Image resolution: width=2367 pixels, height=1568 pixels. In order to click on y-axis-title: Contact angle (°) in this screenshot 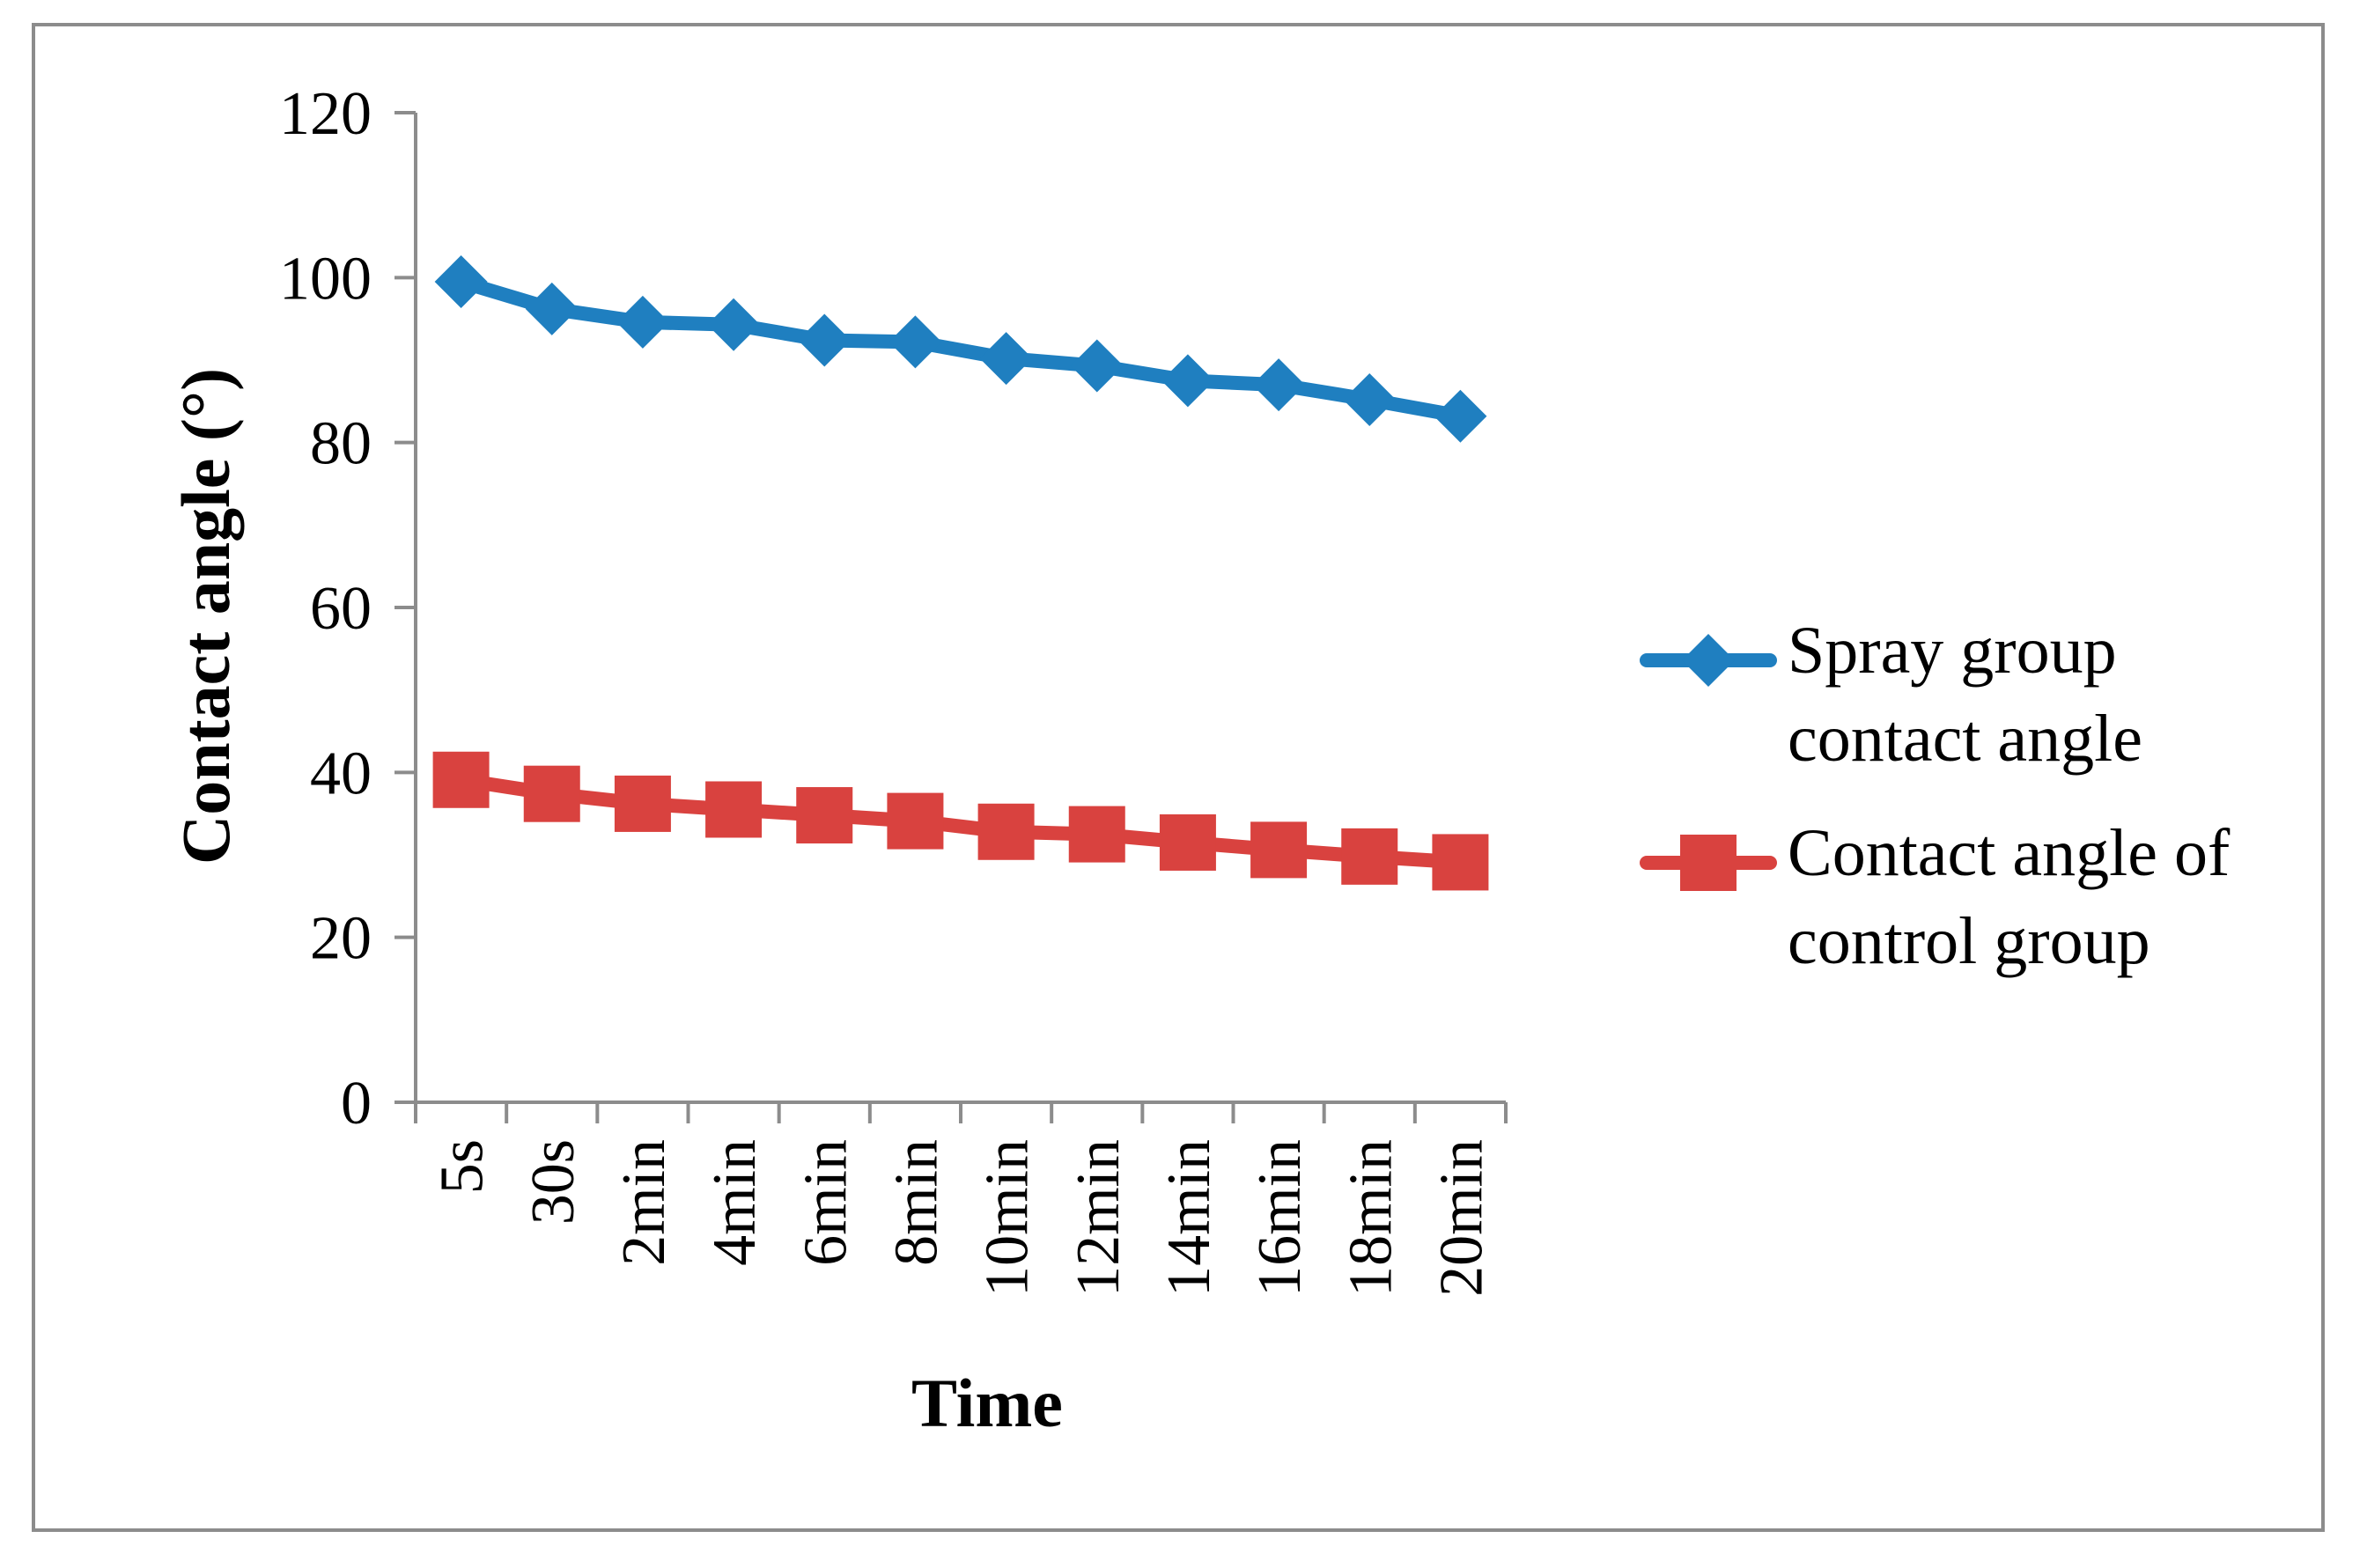, I will do `click(205, 616)`.